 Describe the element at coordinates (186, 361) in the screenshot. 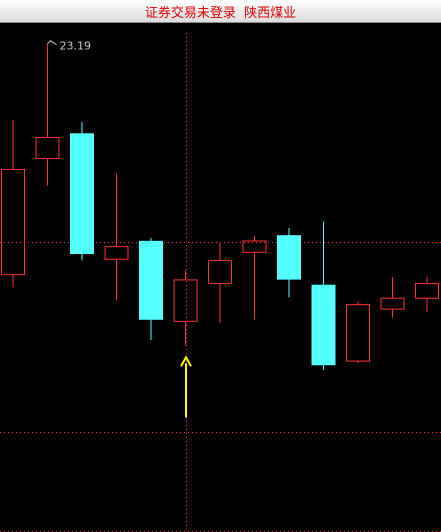

I see `up-arrow-icon` at that location.